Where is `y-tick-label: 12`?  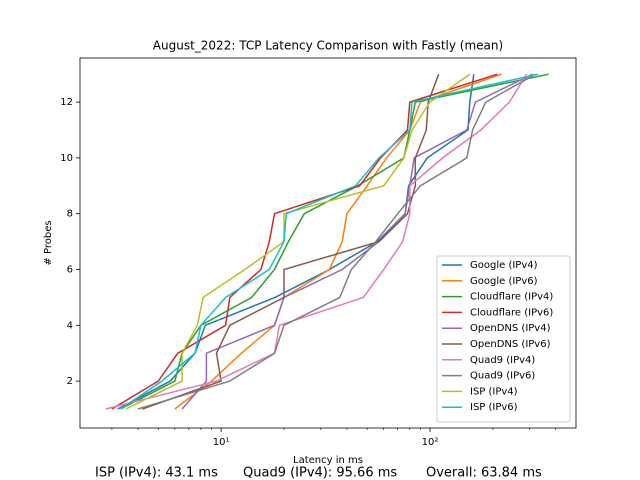 y-tick-label: 12 is located at coordinates (66, 102).